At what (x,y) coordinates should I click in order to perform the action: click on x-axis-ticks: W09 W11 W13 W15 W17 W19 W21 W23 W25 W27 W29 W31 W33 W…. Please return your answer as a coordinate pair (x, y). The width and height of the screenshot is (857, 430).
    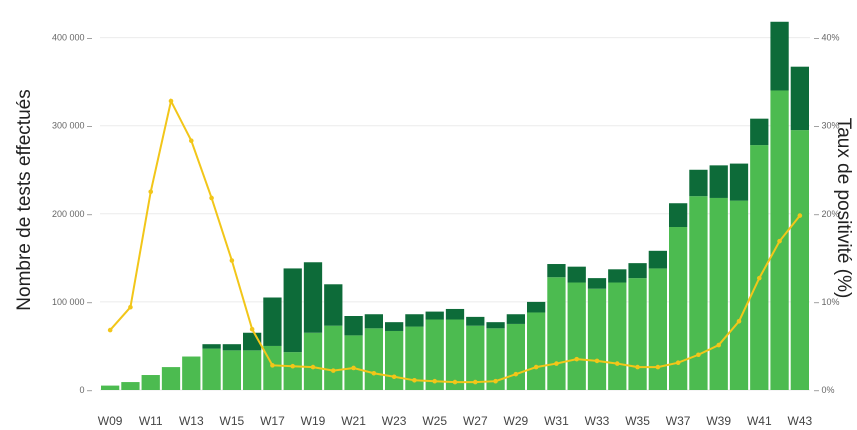
    Looking at the image, I should click on (455, 421).